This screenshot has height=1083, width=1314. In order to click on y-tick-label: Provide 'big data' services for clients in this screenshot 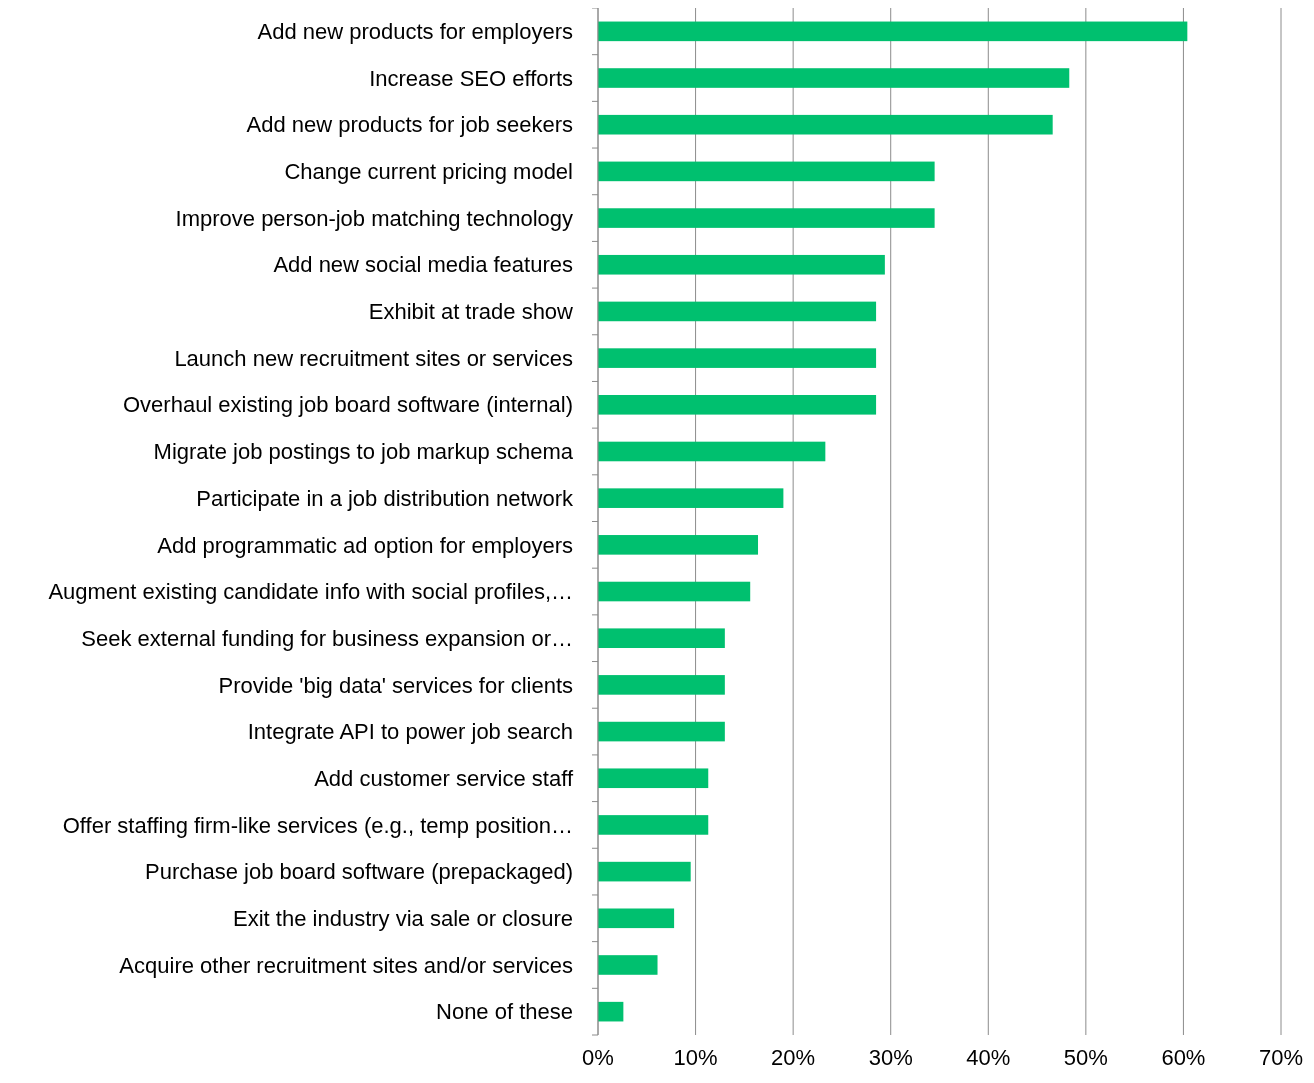, I will do `click(395, 685)`.